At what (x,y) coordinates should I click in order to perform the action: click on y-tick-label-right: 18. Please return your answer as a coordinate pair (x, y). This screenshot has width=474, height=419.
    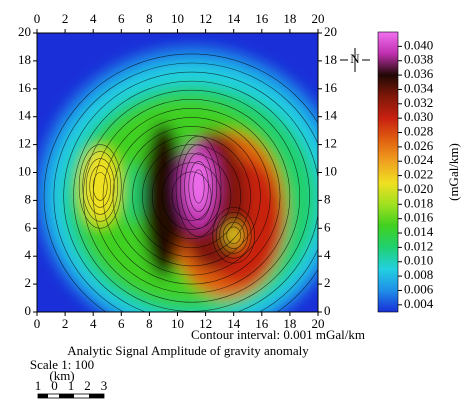
    Looking at the image, I should click on (330, 59).